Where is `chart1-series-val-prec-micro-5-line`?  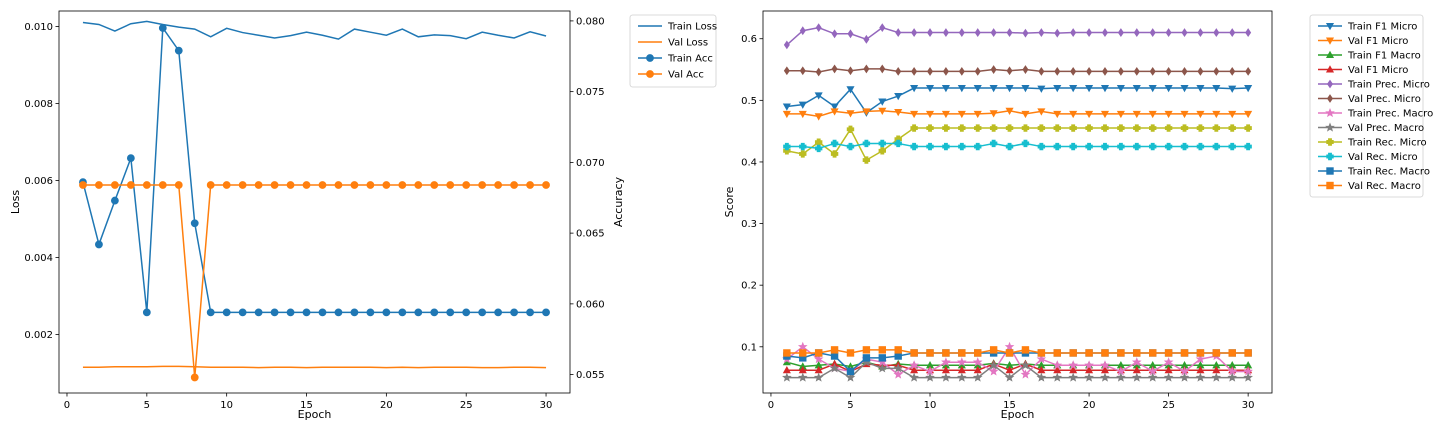
chart1-series-val-prec-micro-5-line is located at coordinates (1017, 70).